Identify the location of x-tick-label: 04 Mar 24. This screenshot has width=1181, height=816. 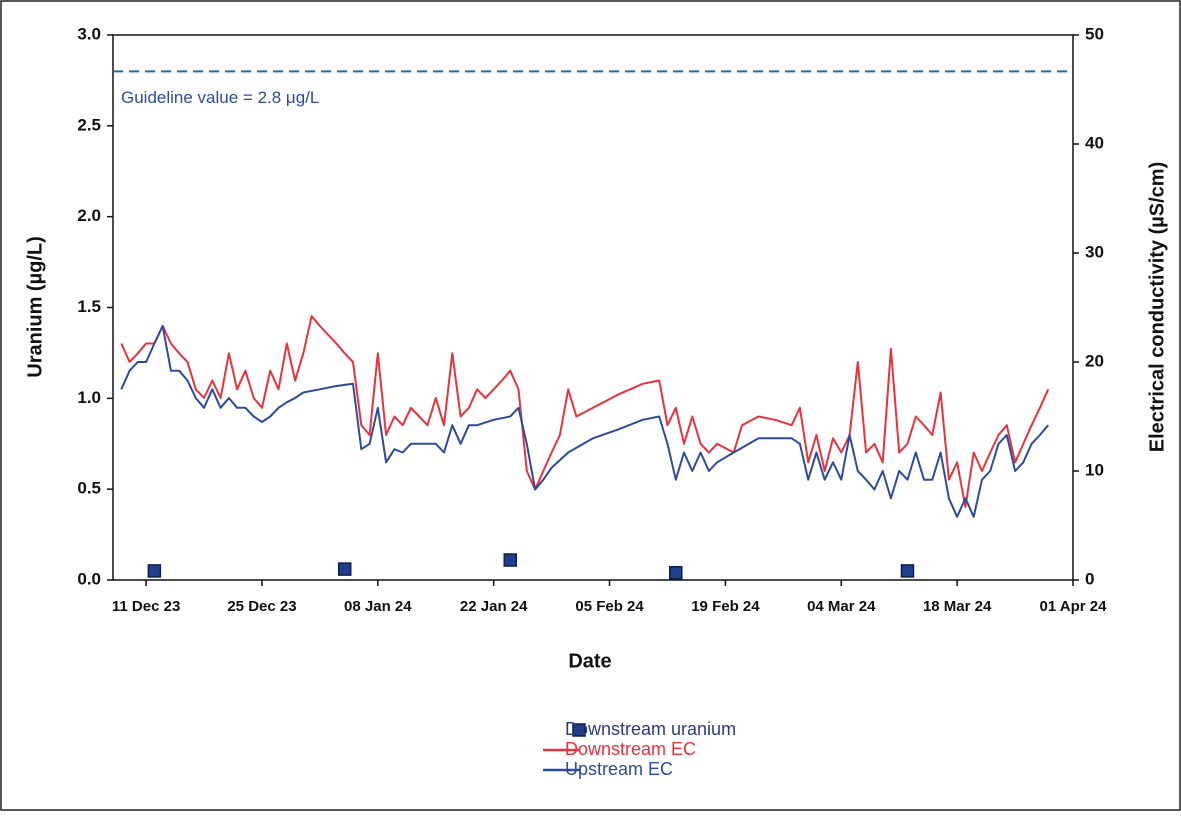
(841, 606).